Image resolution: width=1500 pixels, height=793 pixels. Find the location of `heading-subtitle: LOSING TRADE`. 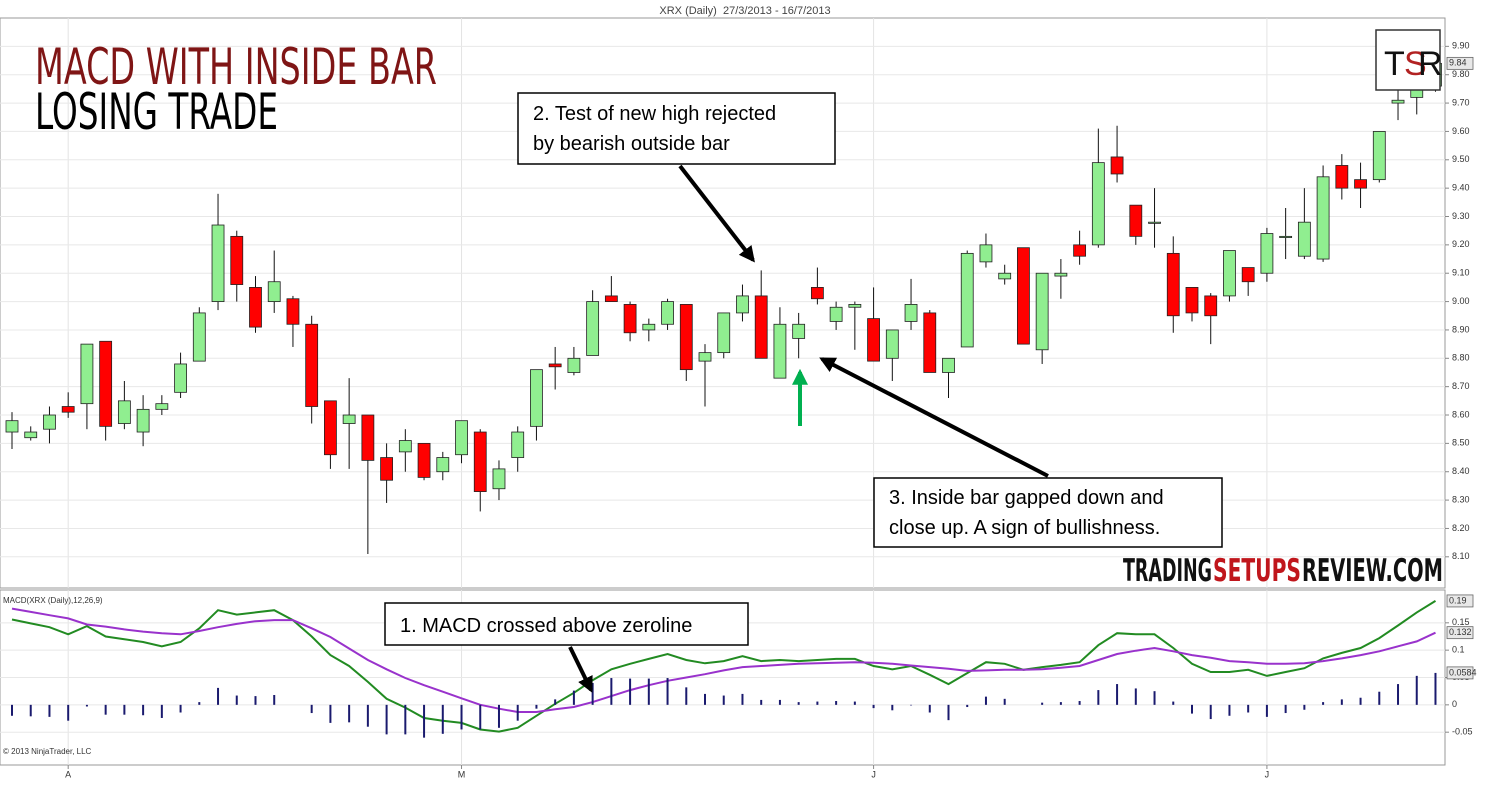

heading-subtitle: LOSING TRADE is located at coordinates (156, 112).